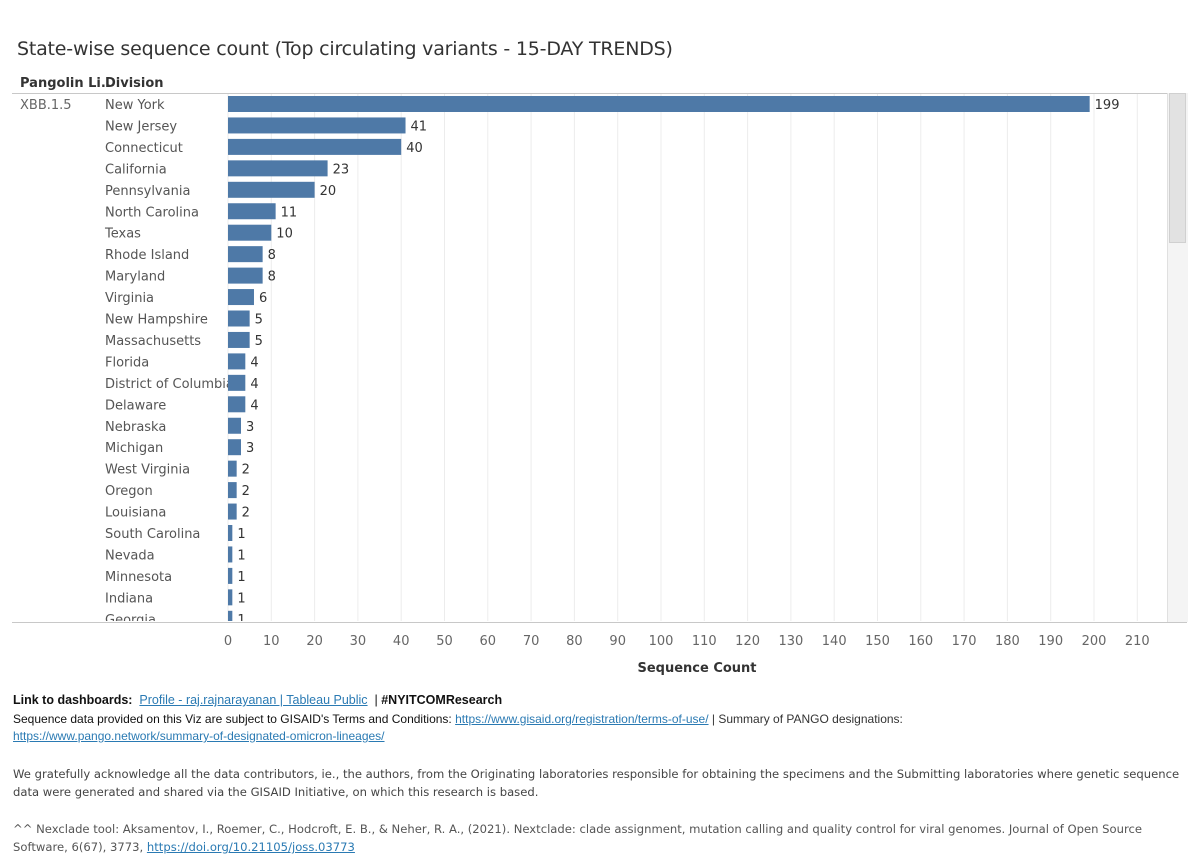  Describe the element at coordinates (574, 641) in the screenshot. I see `x-tick-label: 80` at that location.